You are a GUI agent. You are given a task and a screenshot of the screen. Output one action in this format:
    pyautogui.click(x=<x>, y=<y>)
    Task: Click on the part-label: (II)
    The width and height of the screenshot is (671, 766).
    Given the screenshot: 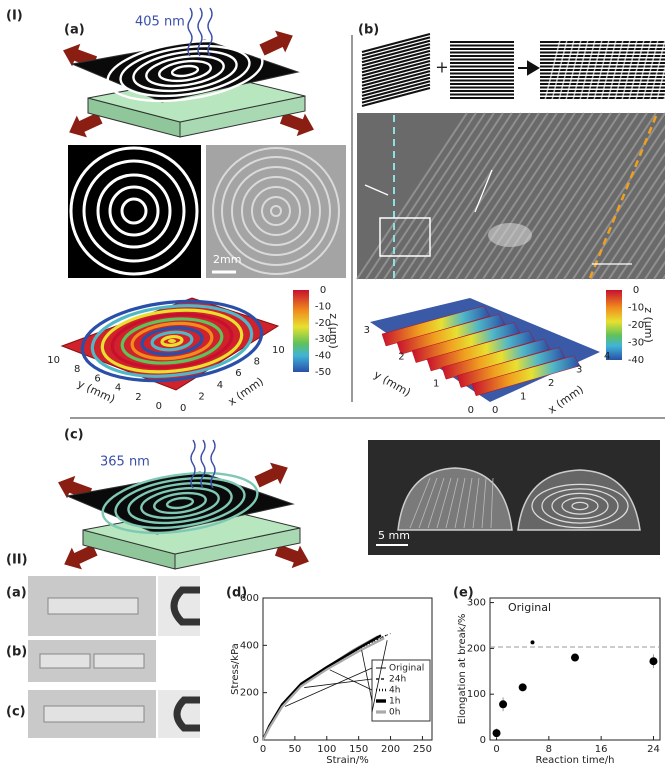 What is the action you would take?
    pyautogui.click(x=17, y=560)
    